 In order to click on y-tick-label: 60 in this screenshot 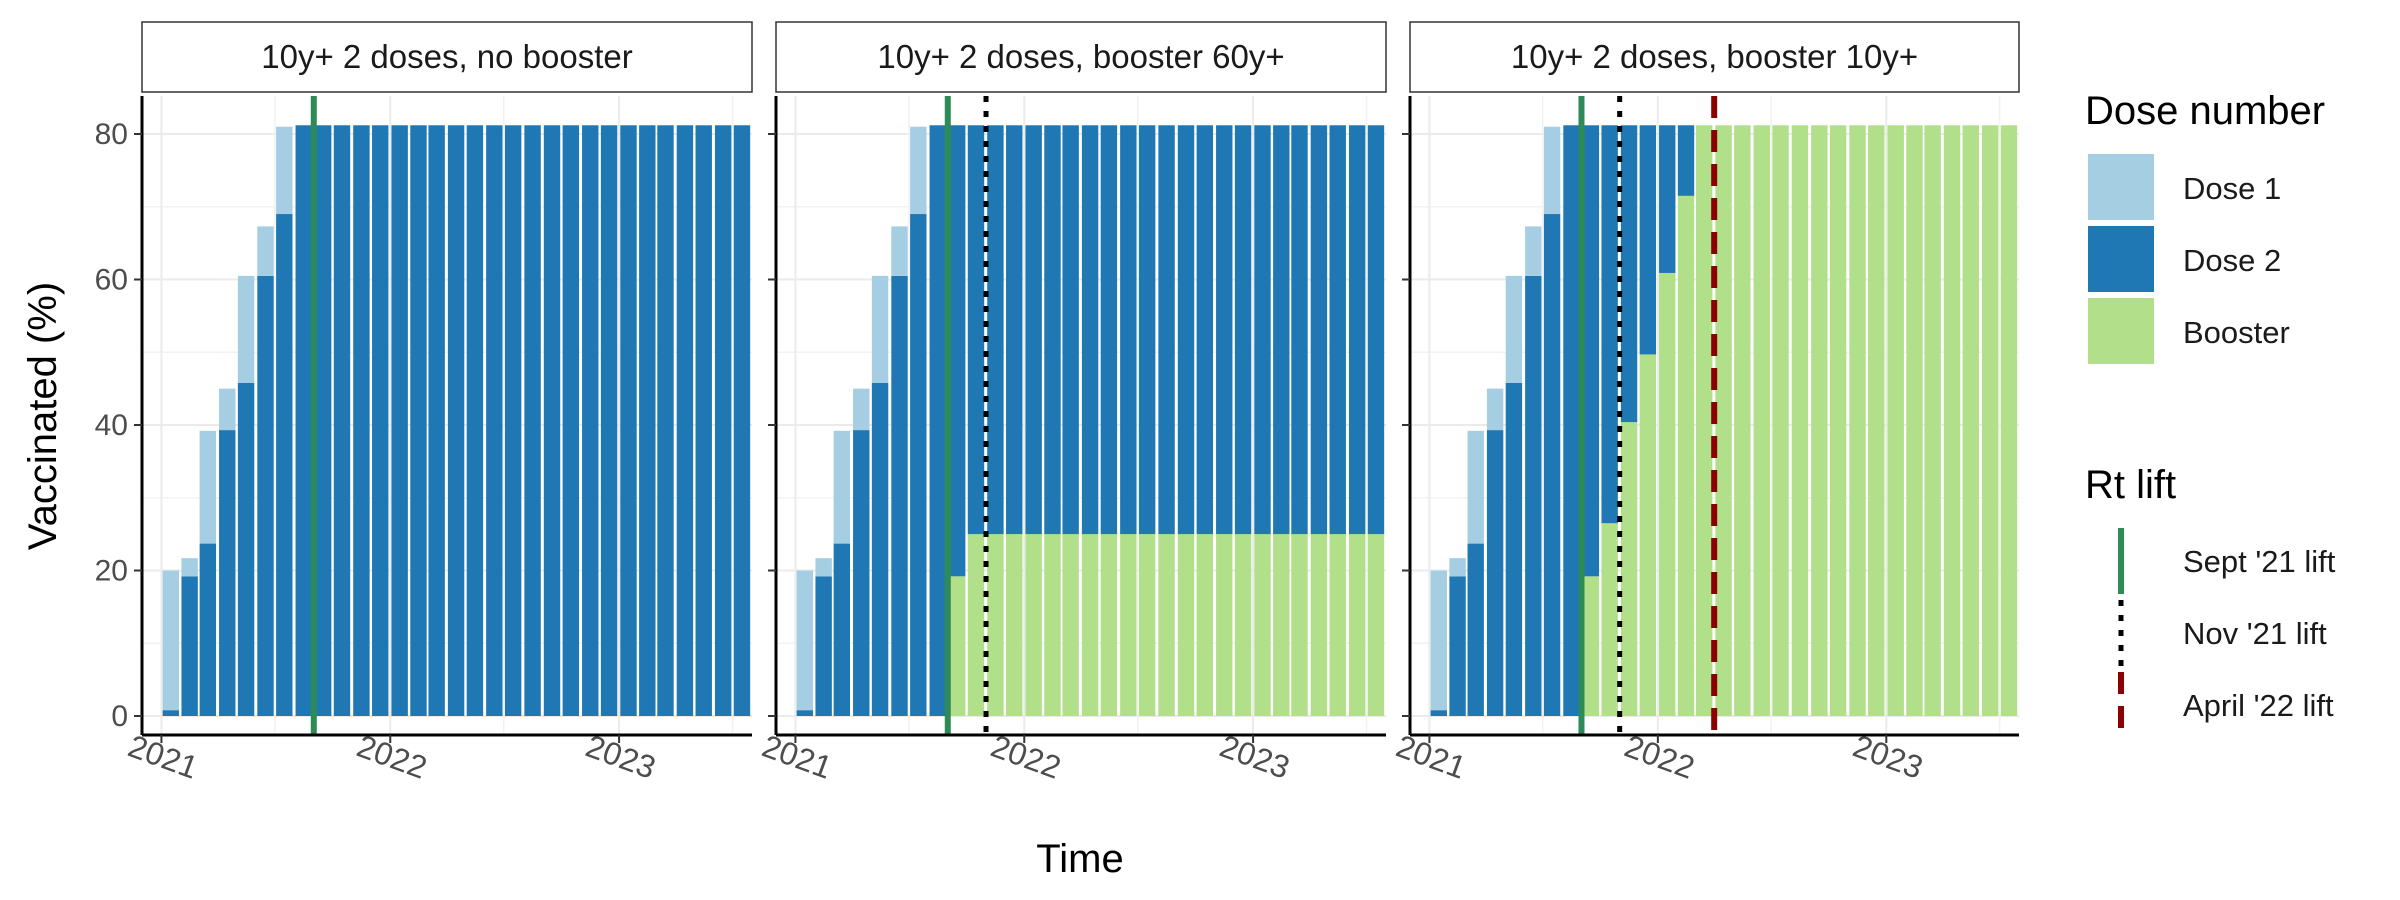, I will do `click(111, 280)`.